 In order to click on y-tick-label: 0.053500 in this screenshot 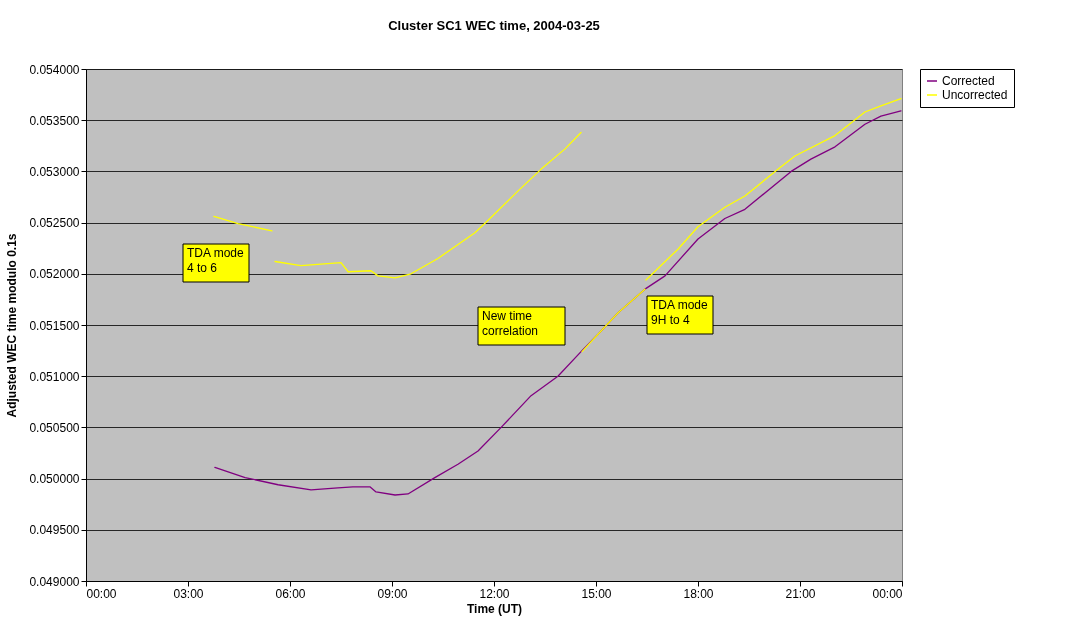, I will do `click(54, 120)`.